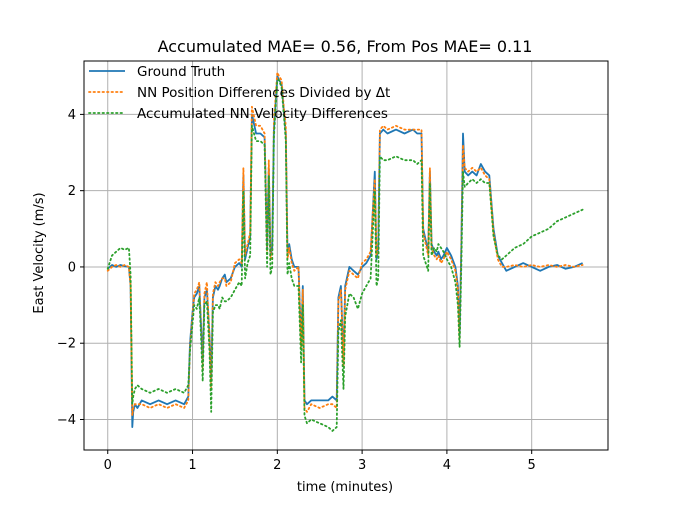 The width and height of the screenshot is (675, 506). What do you see at coordinates (39, 252) in the screenshot?
I see `y-axis-label: East Velocity (m/s)` at bounding box center [39, 252].